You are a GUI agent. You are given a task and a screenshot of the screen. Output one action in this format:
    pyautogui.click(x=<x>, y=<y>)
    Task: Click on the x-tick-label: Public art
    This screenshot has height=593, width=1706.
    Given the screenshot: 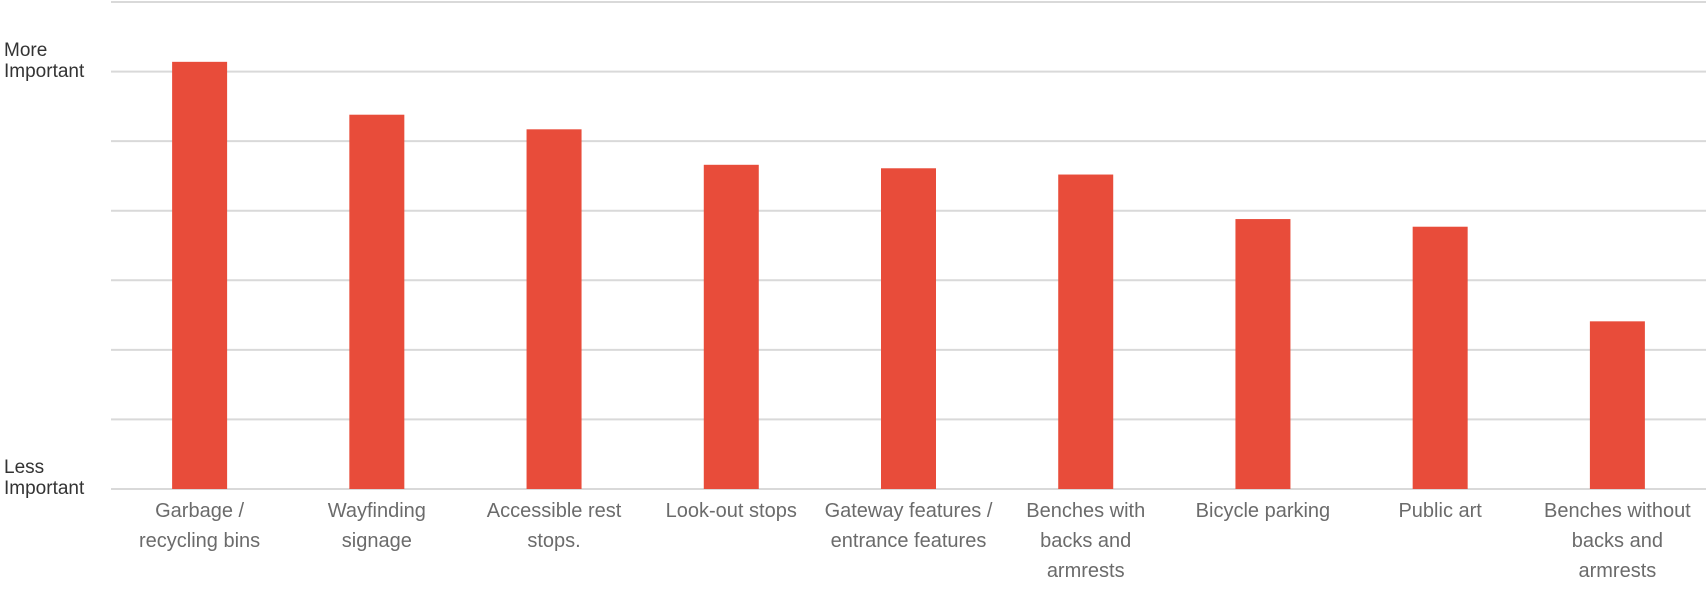 What is the action you would take?
    pyautogui.click(x=1440, y=511)
    